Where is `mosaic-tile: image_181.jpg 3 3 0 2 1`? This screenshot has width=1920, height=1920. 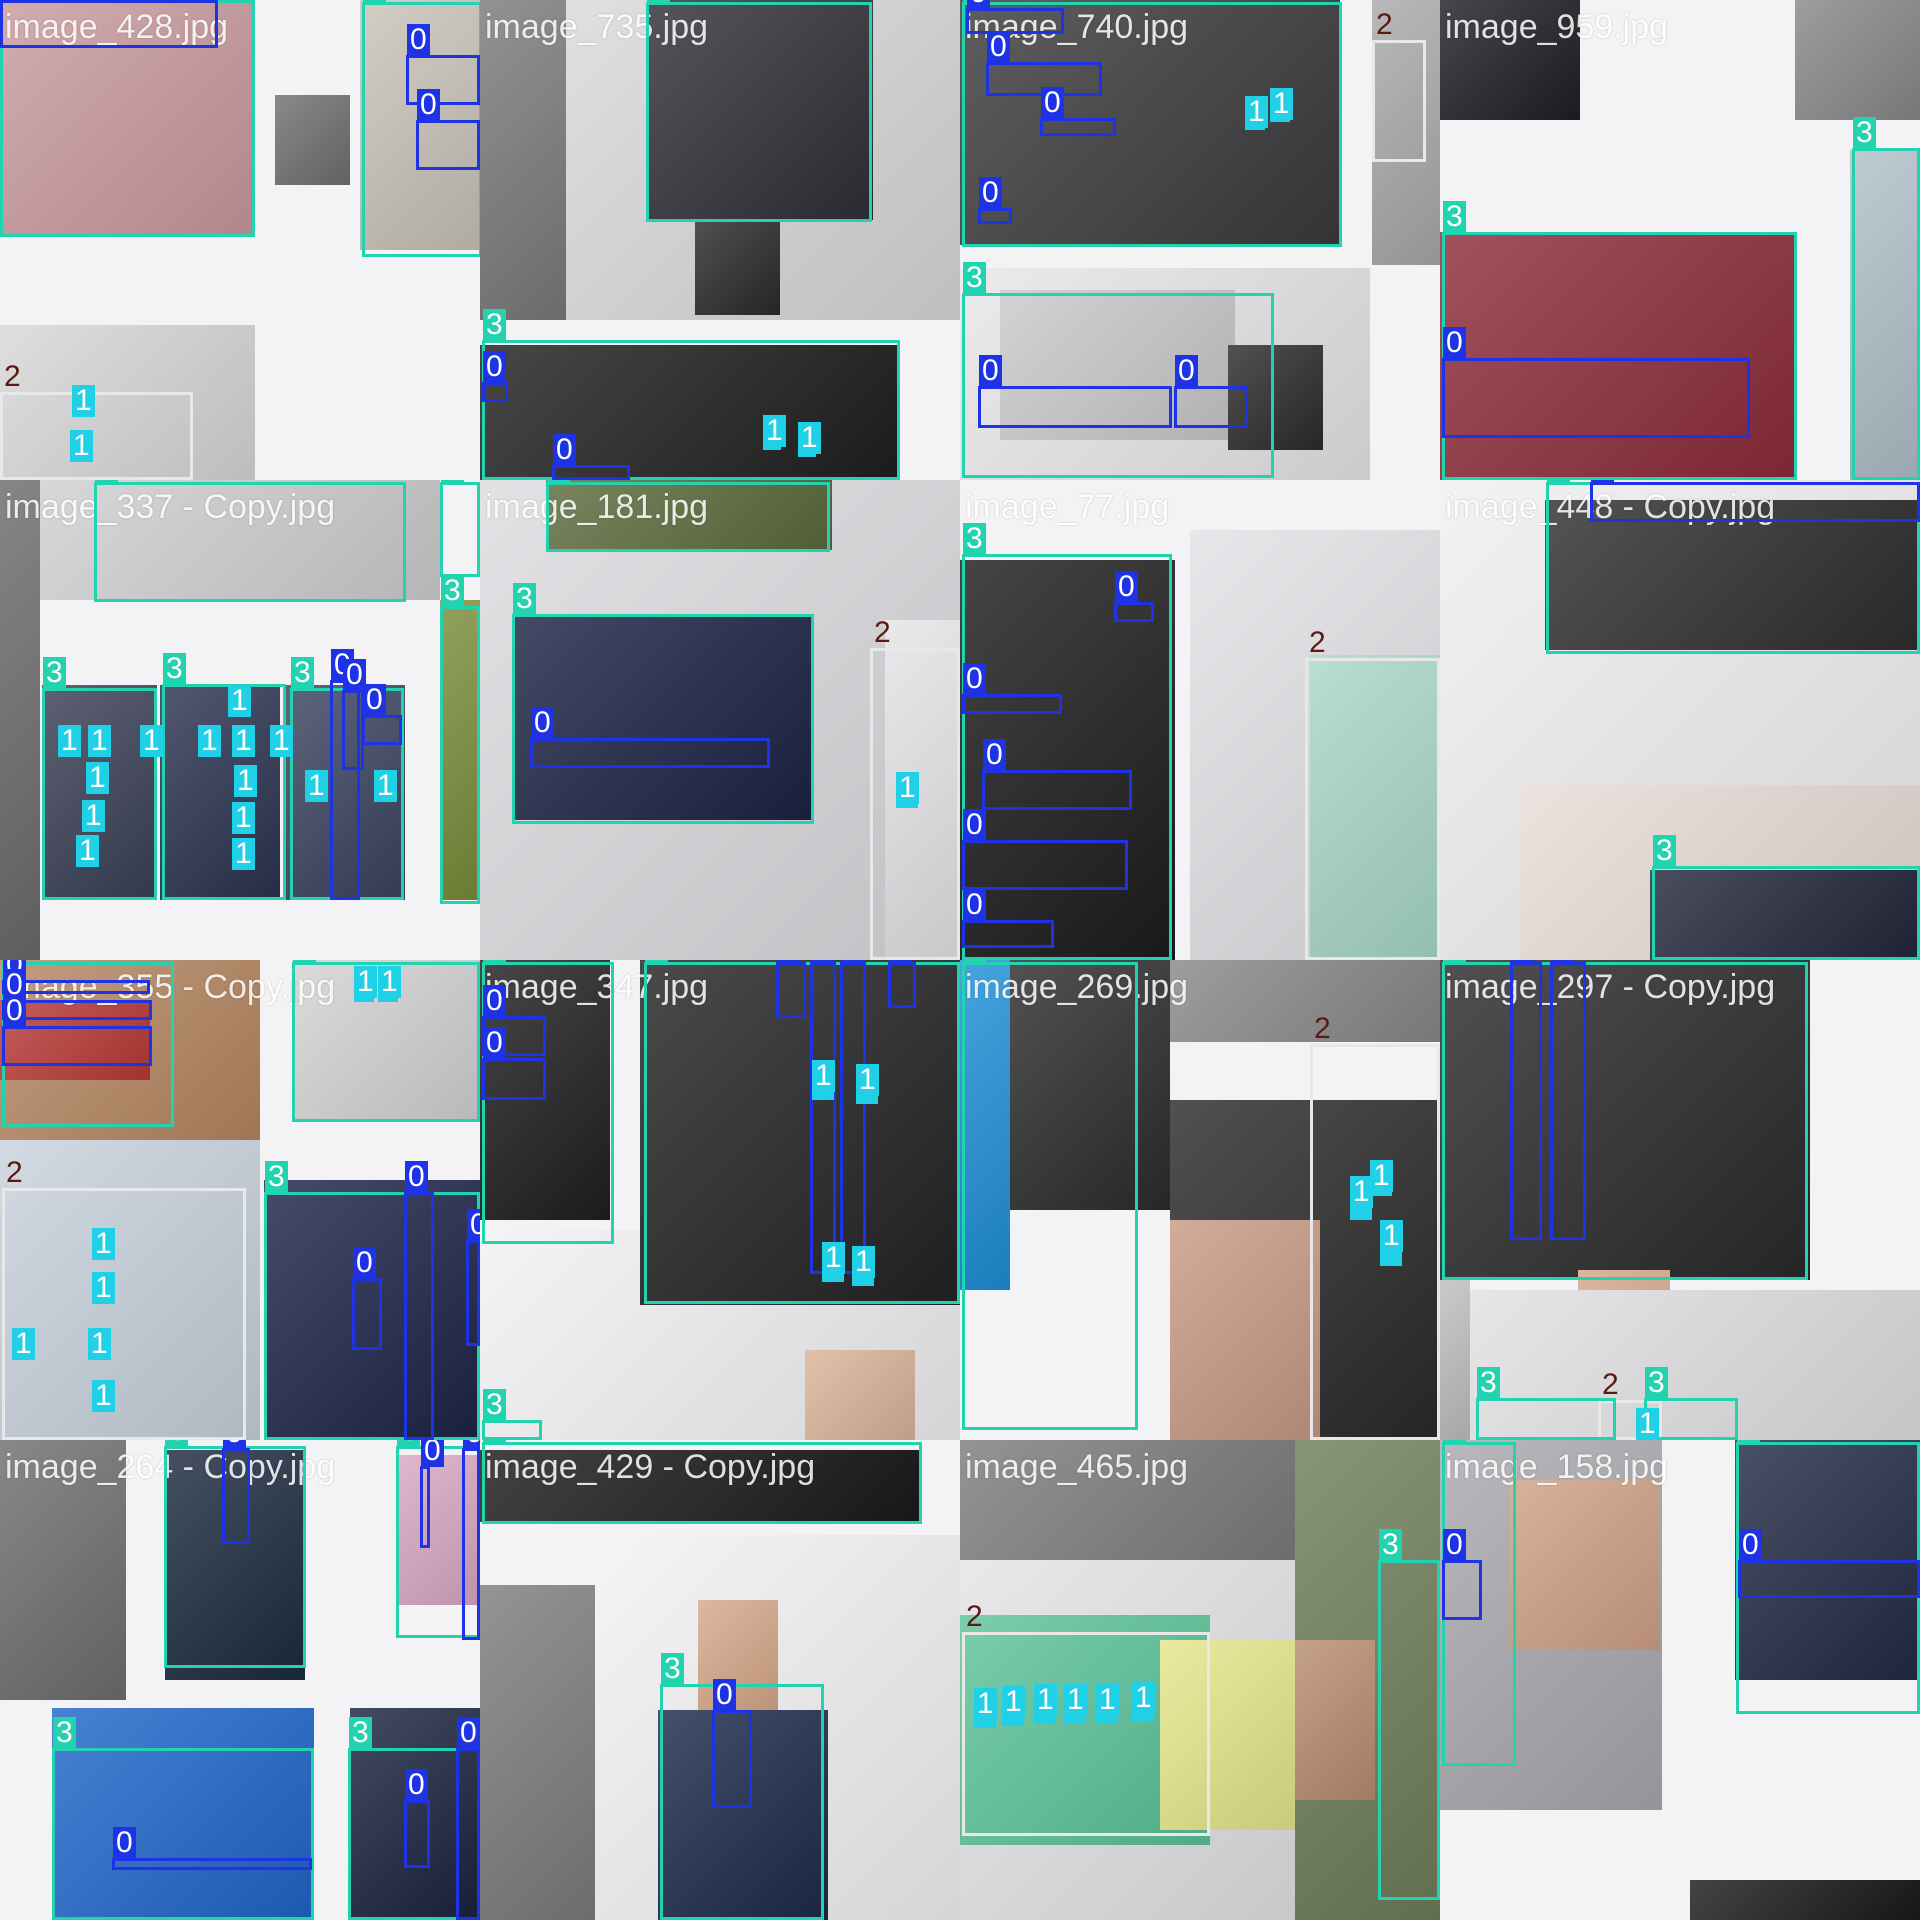 mosaic-tile: image_181.jpg 3 3 0 2 1 is located at coordinates (720, 720).